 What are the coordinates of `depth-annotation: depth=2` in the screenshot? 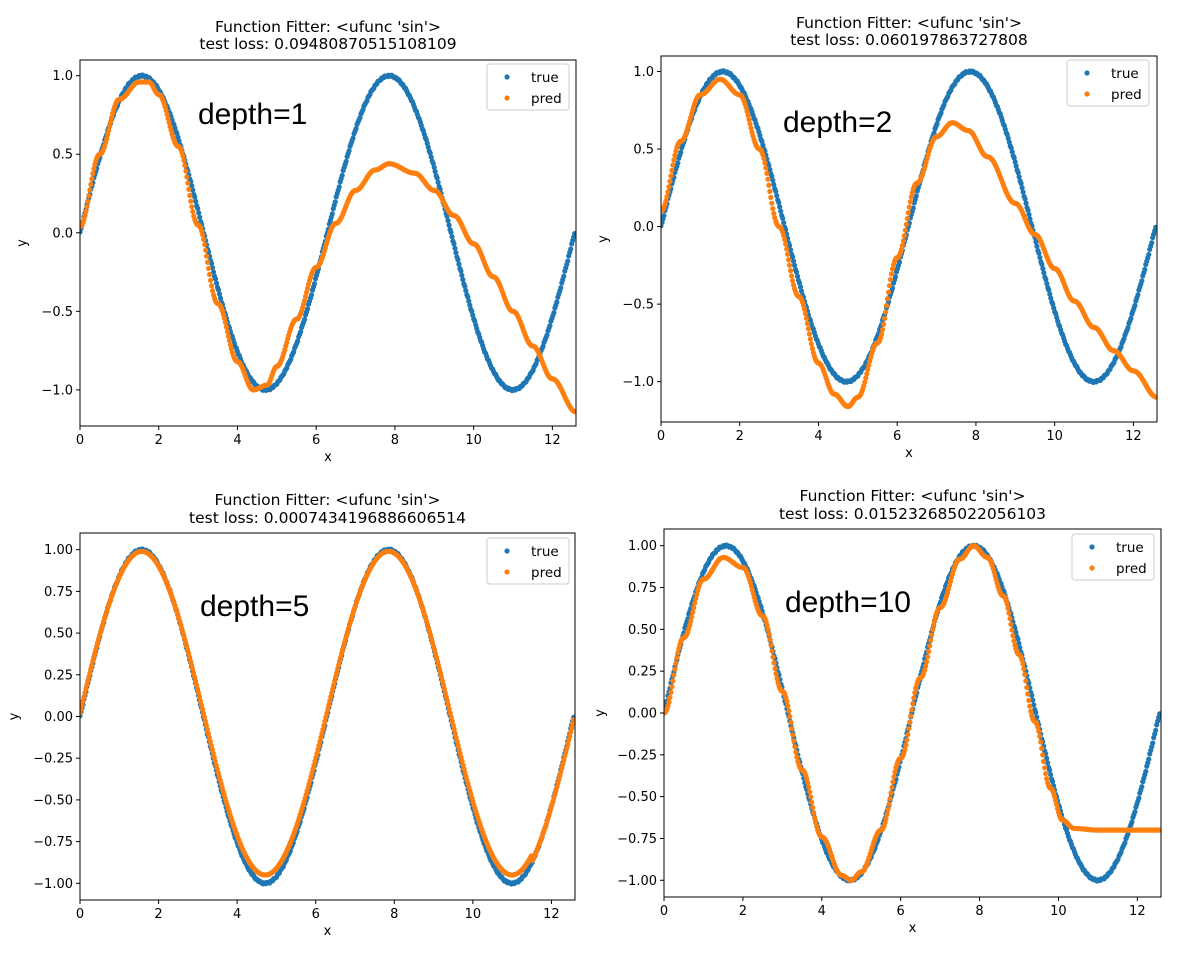 It's located at (837, 122).